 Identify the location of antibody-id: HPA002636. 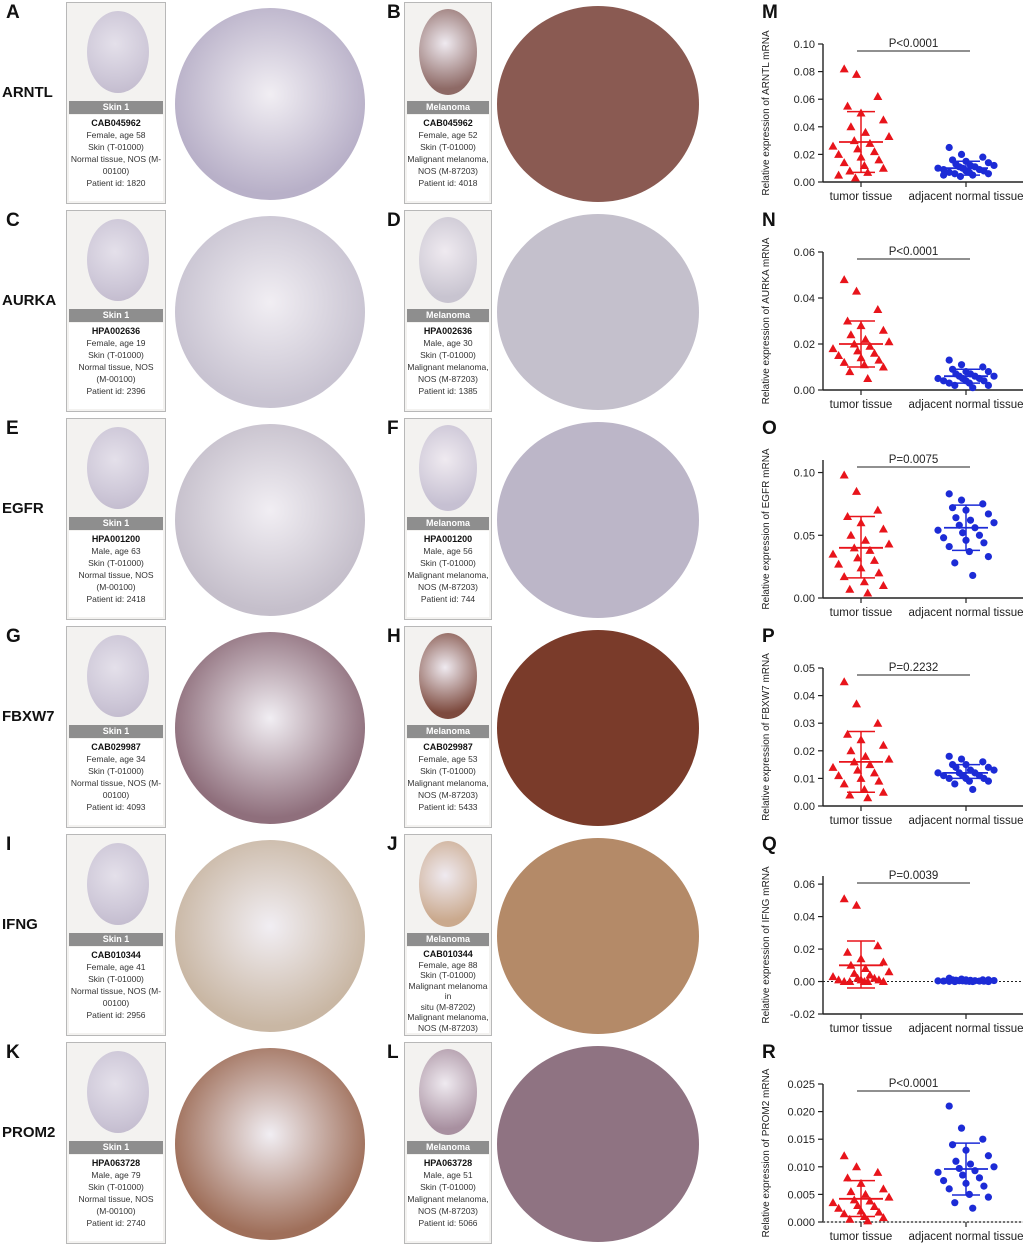
(448, 331).